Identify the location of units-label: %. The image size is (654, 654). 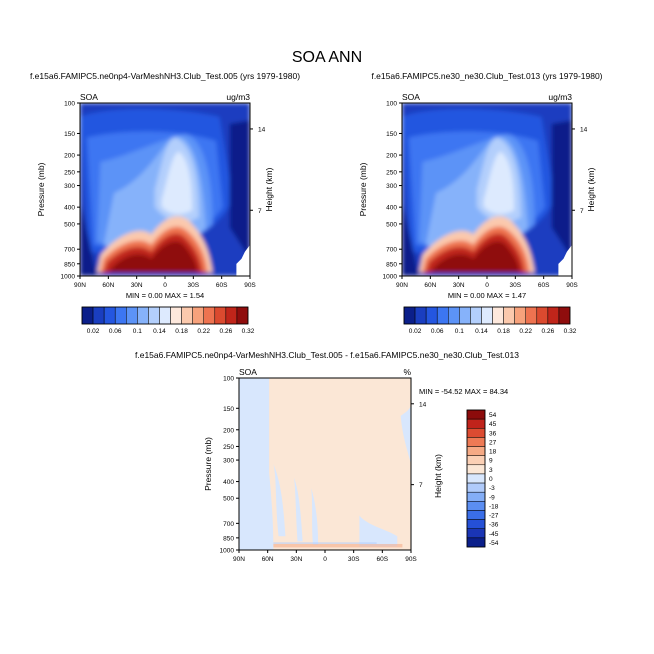
(407, 372).